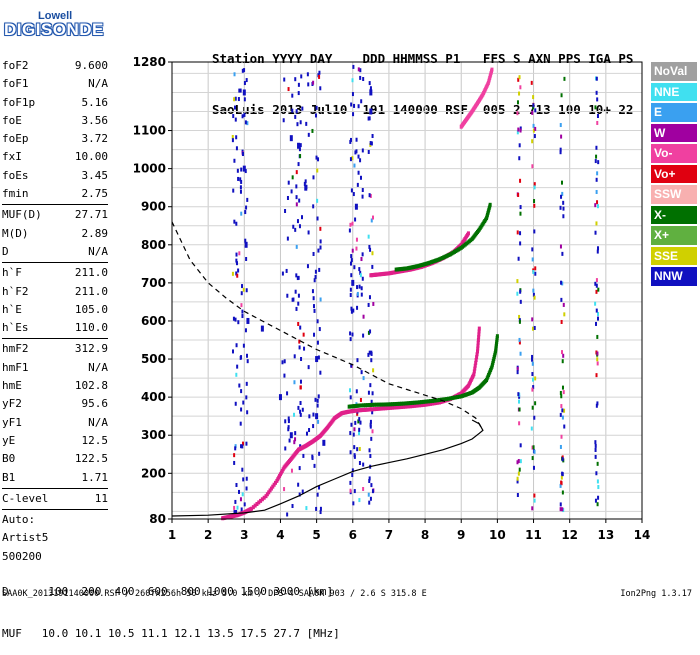  What do you see at coordinates (91, 459) in the screenshot?
I see `param-value: 122.5` at bounding box center [91, 459].